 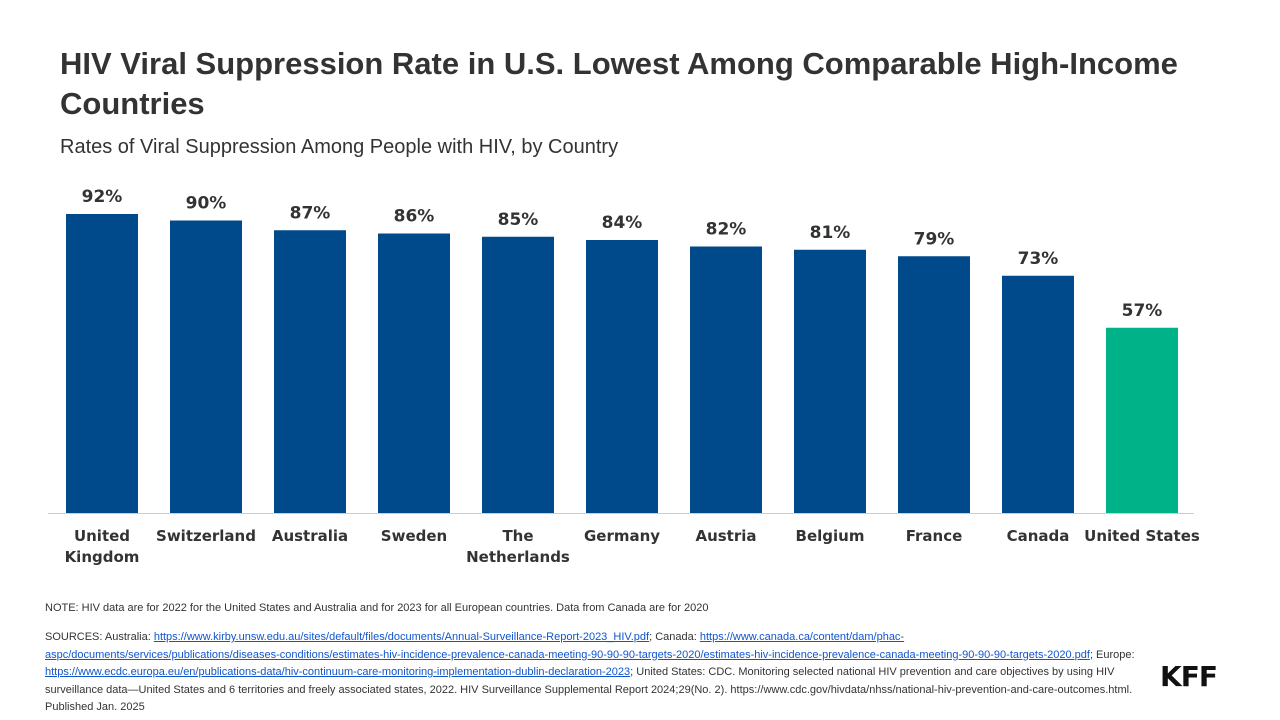 I want to click on x-tick-label: United States, so click(x=1142, y=536).